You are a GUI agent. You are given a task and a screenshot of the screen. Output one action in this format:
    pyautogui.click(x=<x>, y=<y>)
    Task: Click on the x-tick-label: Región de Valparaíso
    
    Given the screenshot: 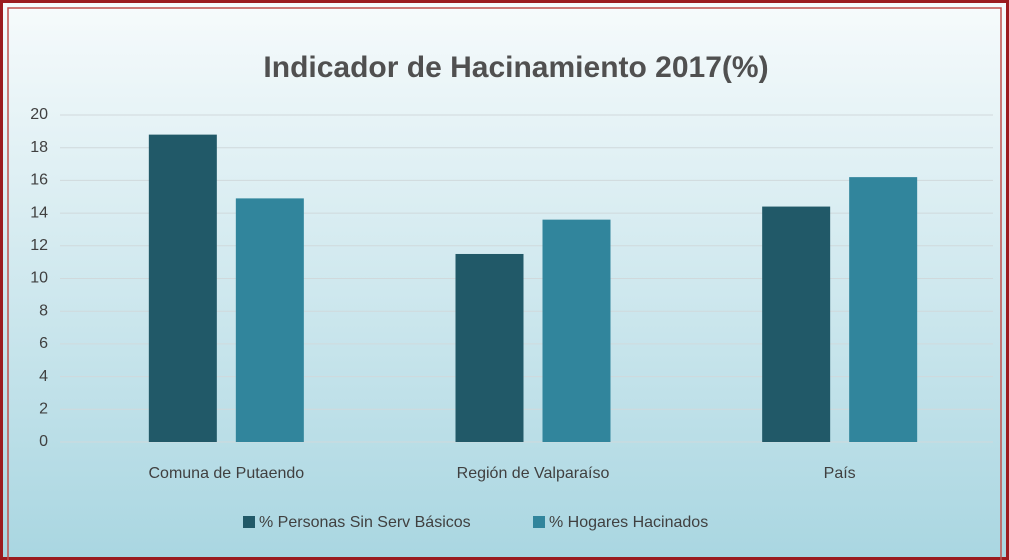 What is the action you would take?
    pyautogui.click(x=533, y=473)
    